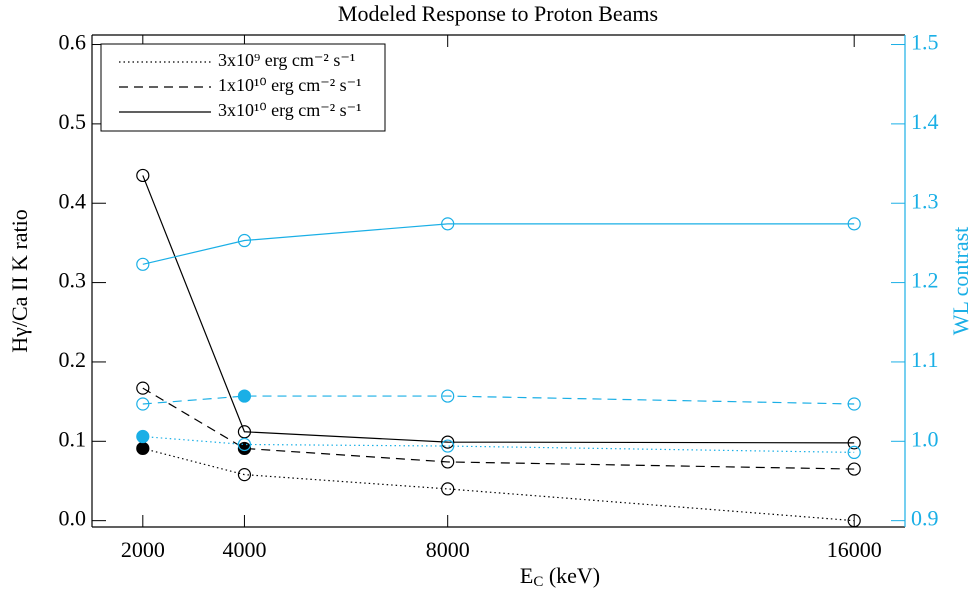 The height and width of the screenshot is (603, 977). Describe the element at coordinates (538, 582) in the screenshot. I see `x-label-sub: C` at that location.